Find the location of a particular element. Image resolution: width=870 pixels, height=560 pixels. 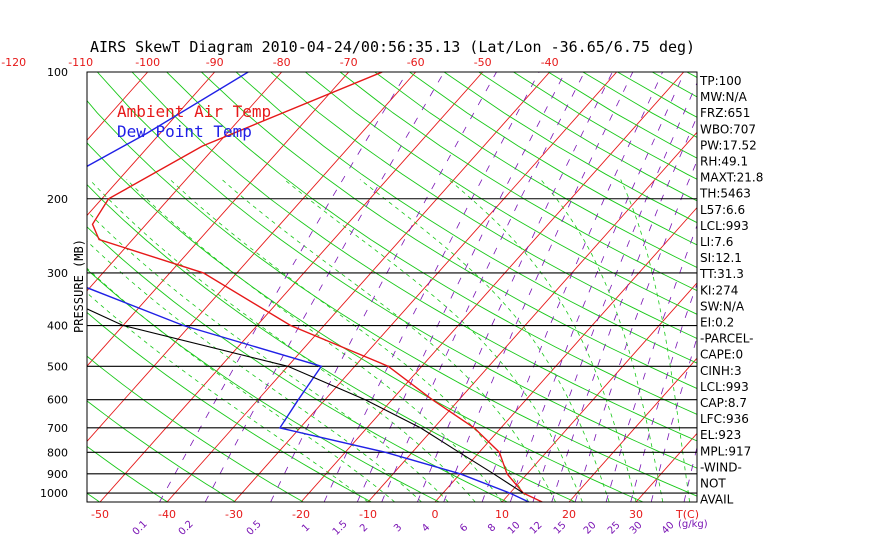

mixing-ratio-label: 30 is located at coordinates (636, 528).